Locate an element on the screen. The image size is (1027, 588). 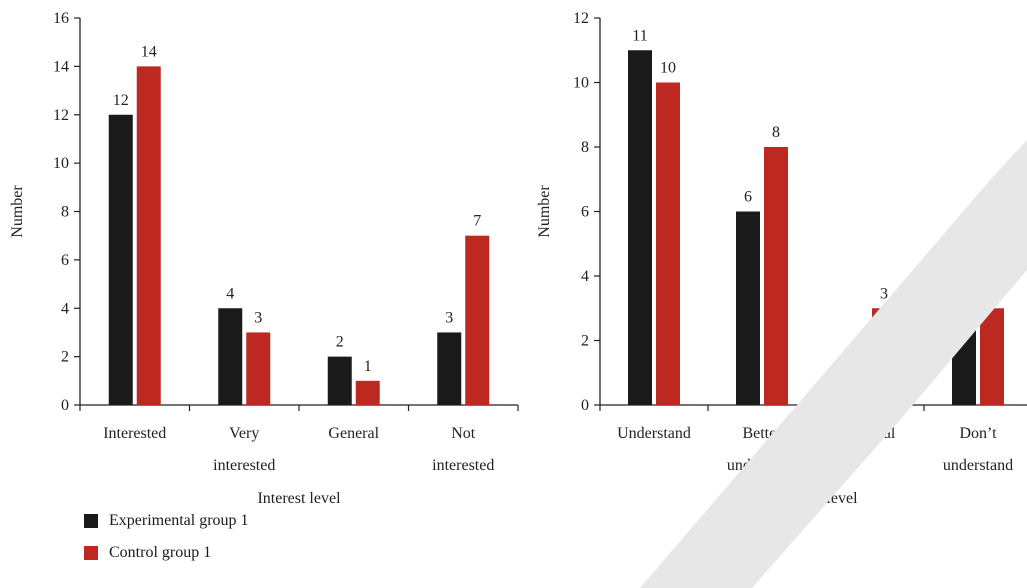
y-tick-label: 16 is located at coordinates (61, 18).